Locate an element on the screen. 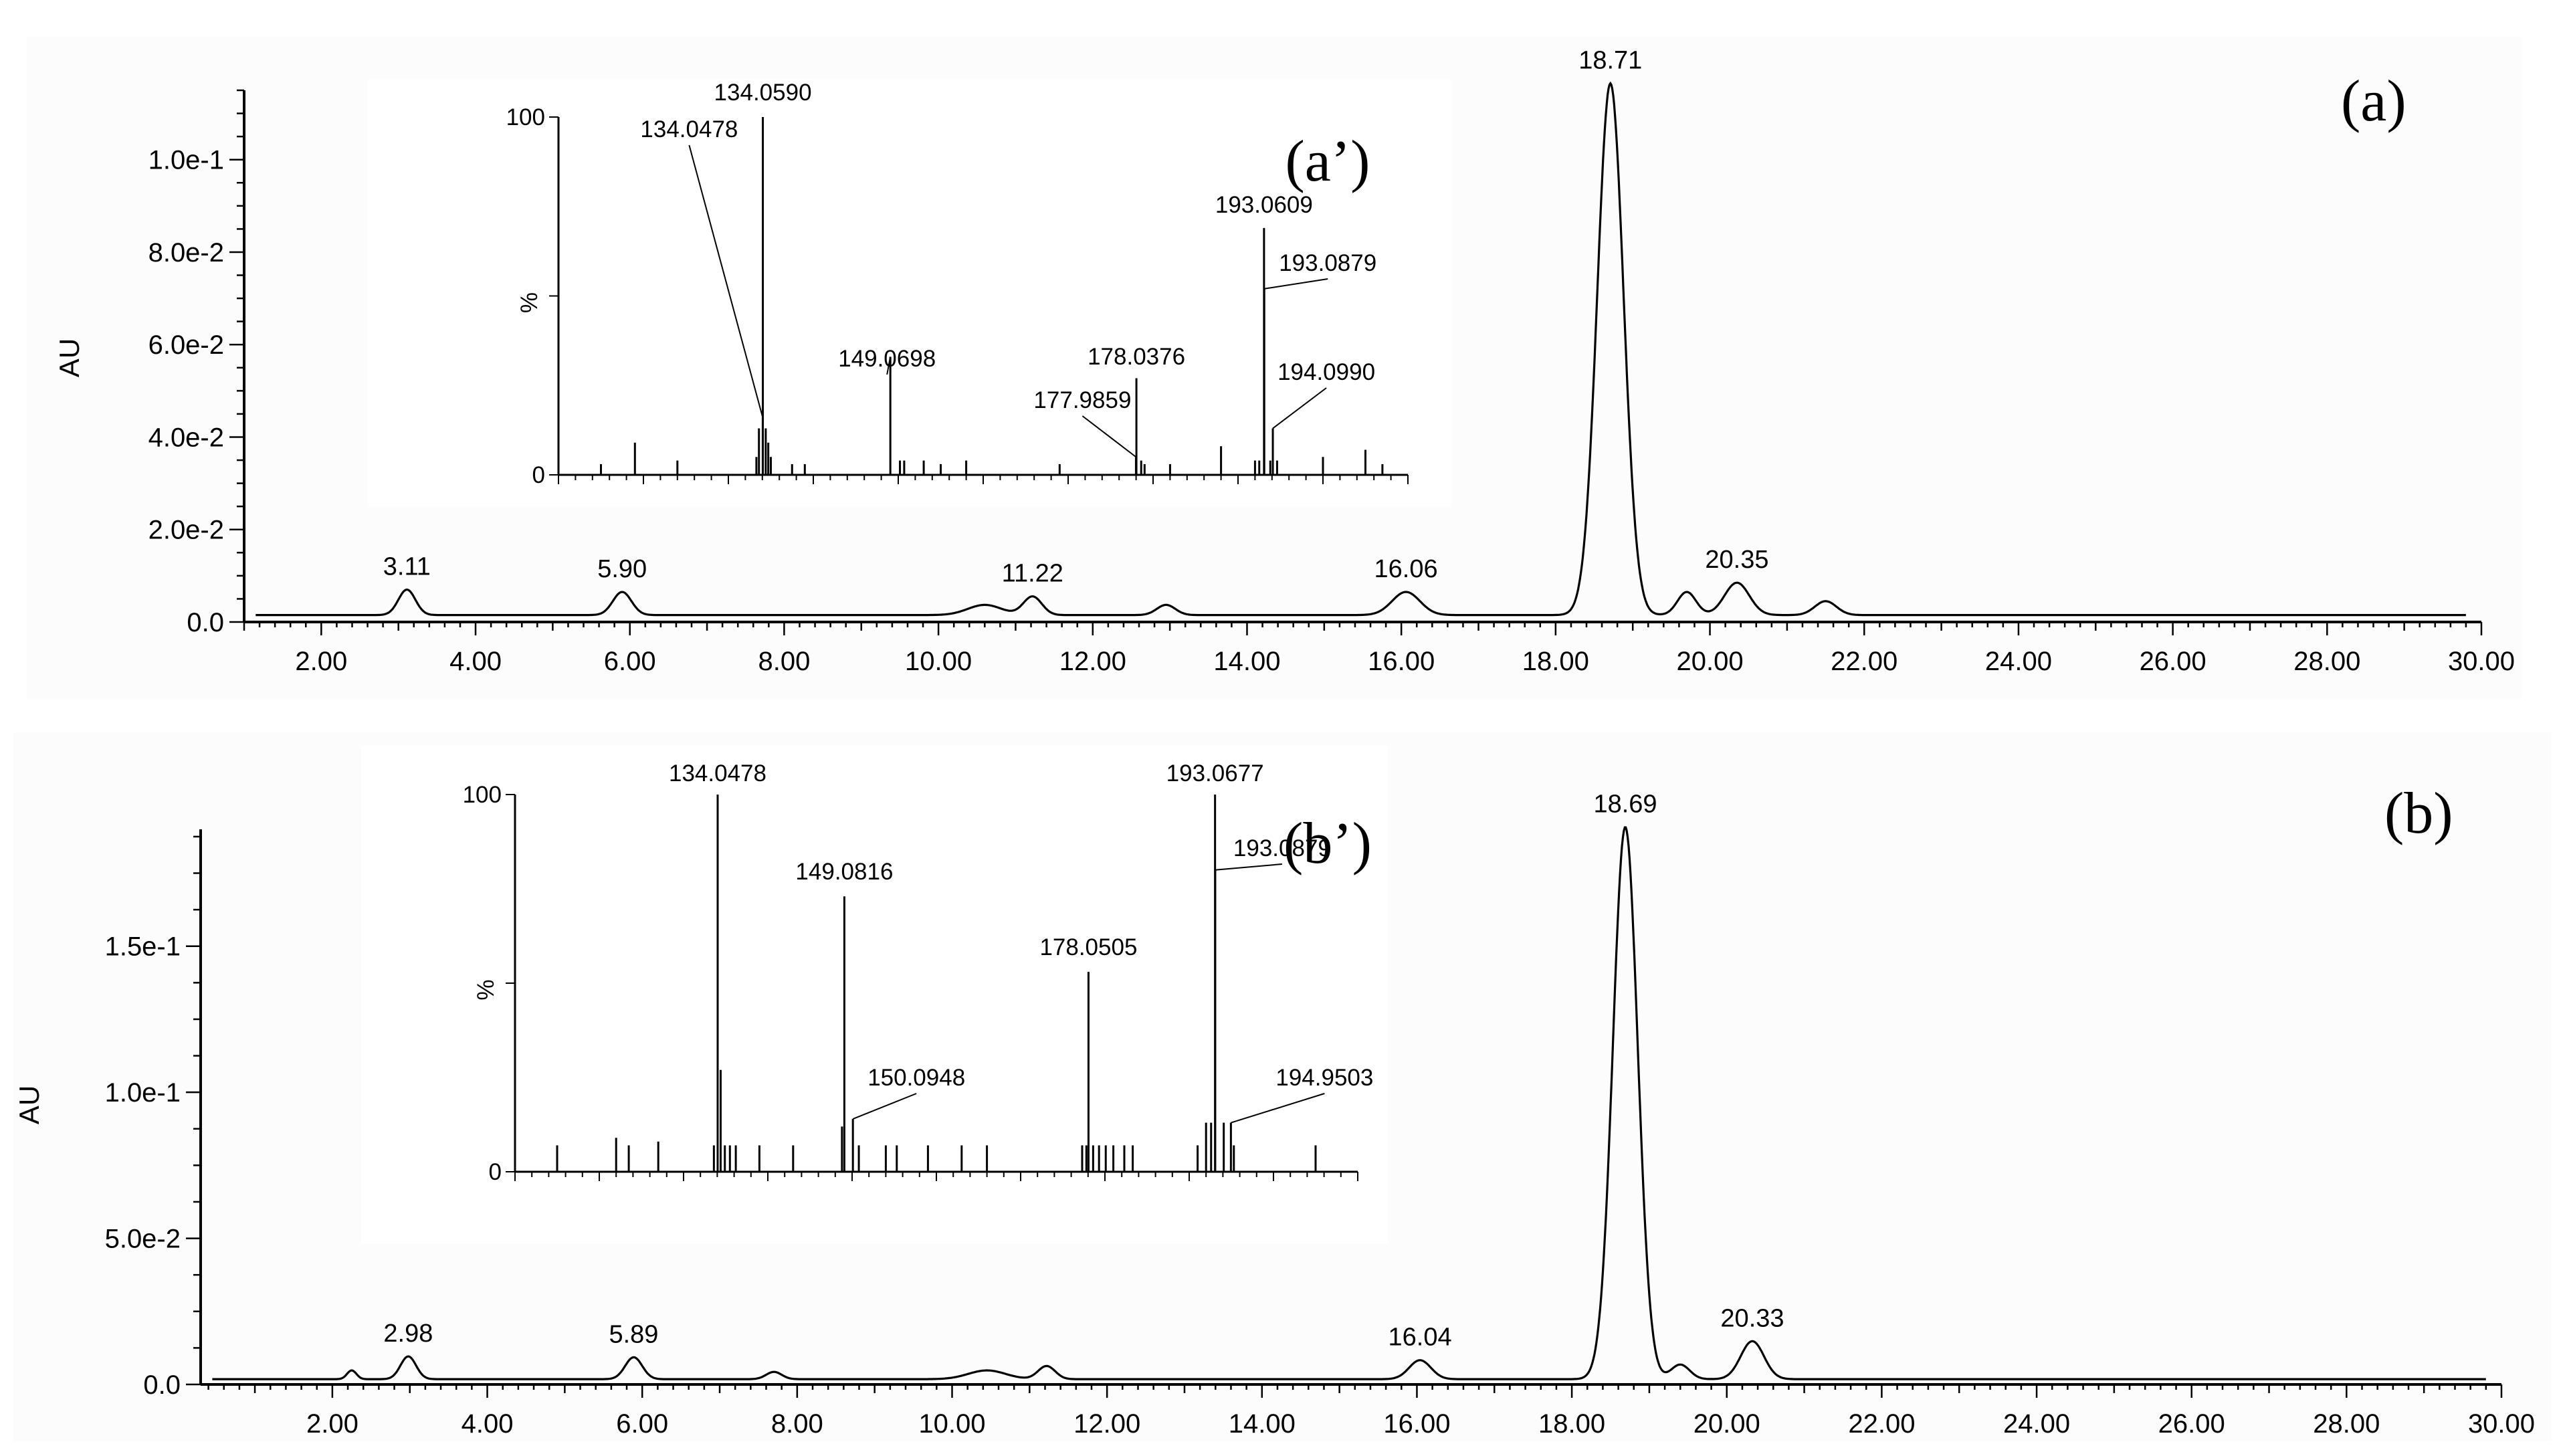 The height and width of the screenshot is (1456, 2567). peak-label: 2.98 is located at coordinates (408, 1334).